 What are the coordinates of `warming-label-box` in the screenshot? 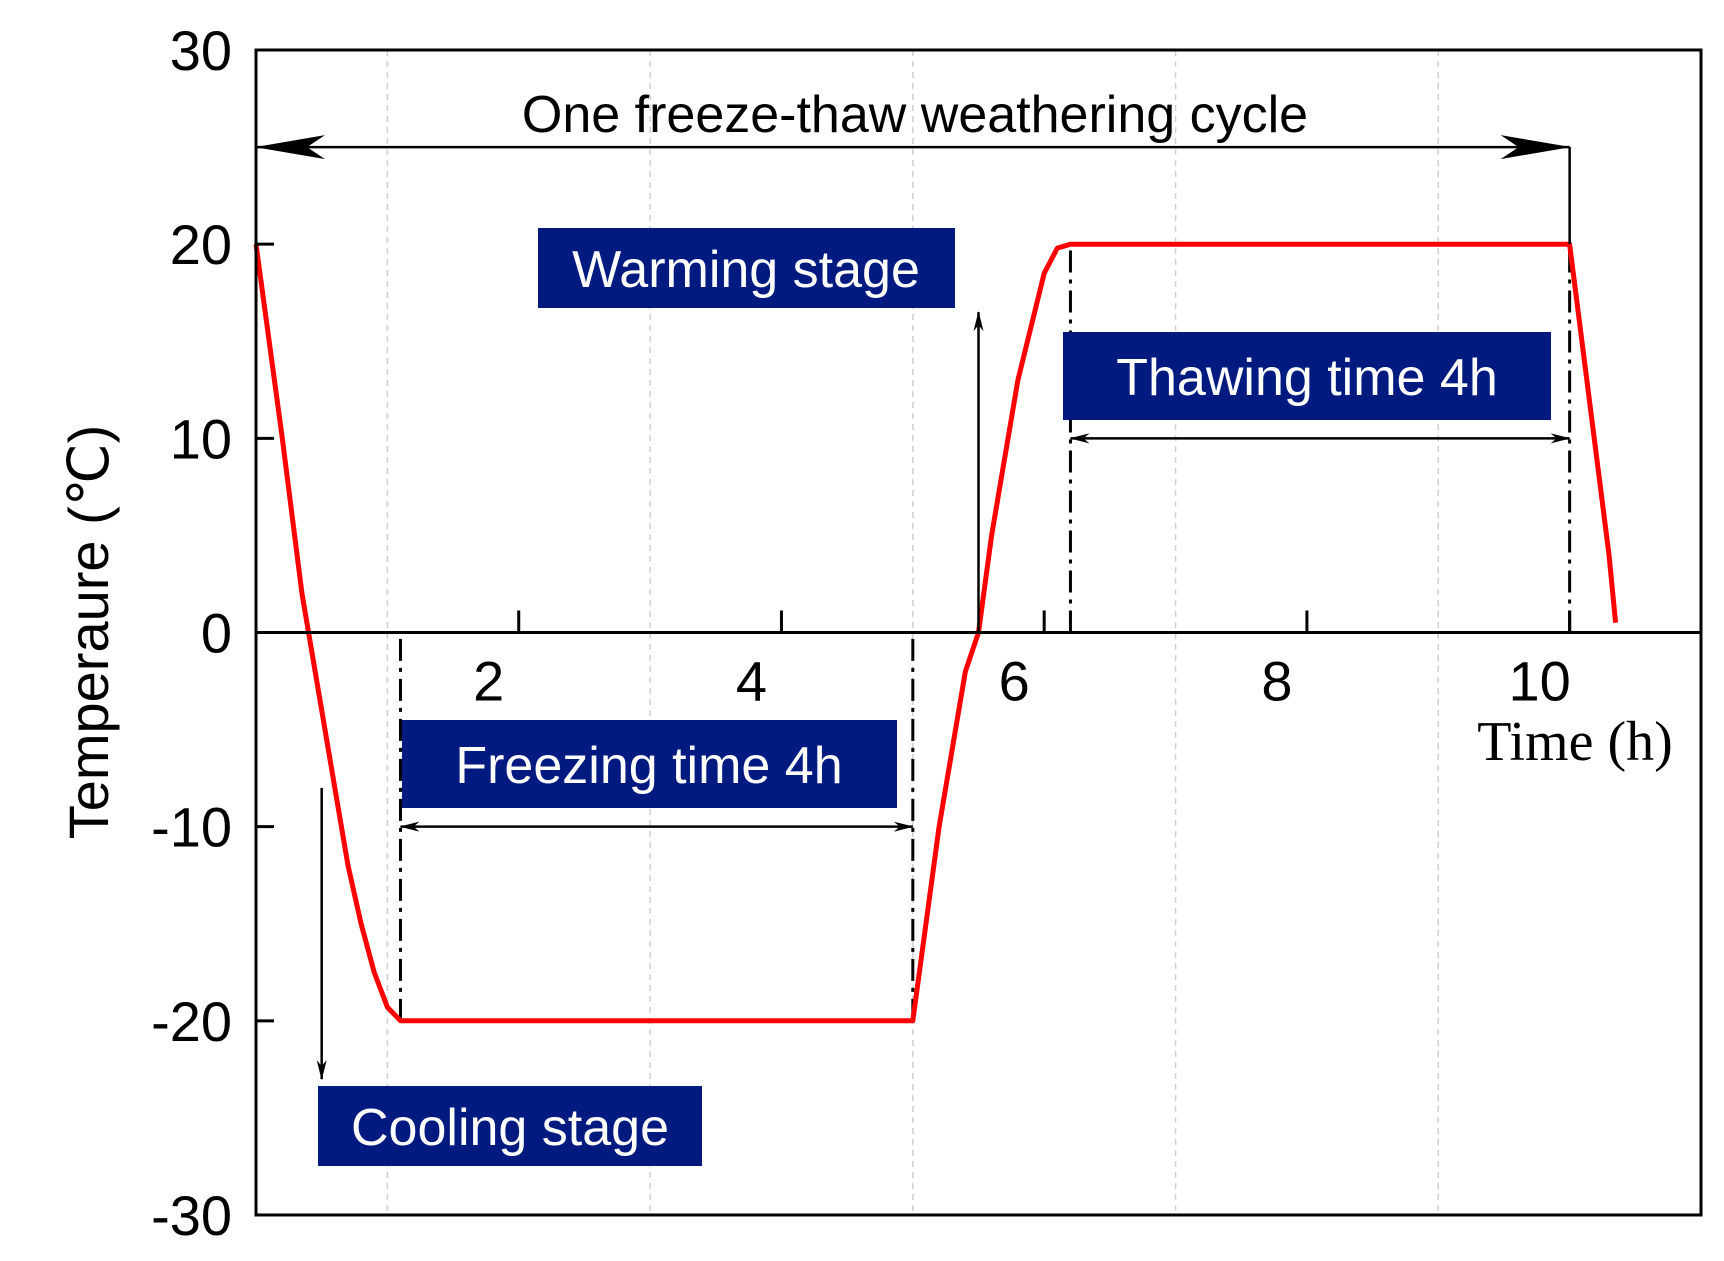 It's located at (746, 268).